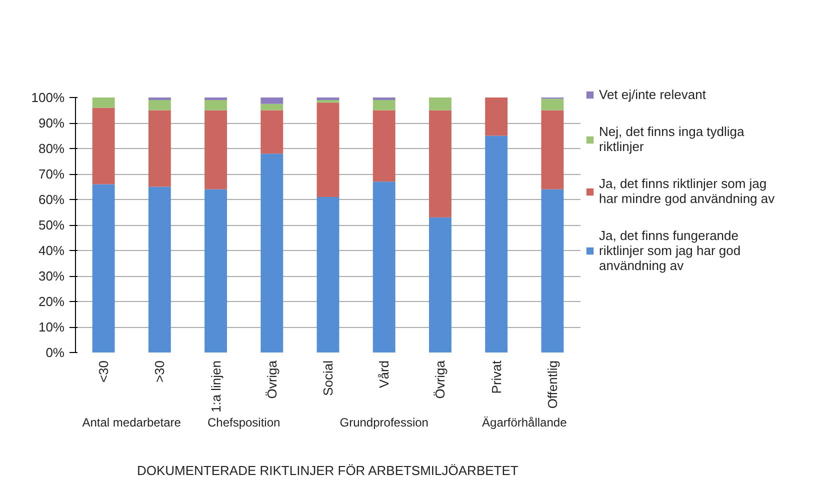  I want to click on legend-label: Nej, det finns inga tydliga riktlinjer, so click(671, 139).